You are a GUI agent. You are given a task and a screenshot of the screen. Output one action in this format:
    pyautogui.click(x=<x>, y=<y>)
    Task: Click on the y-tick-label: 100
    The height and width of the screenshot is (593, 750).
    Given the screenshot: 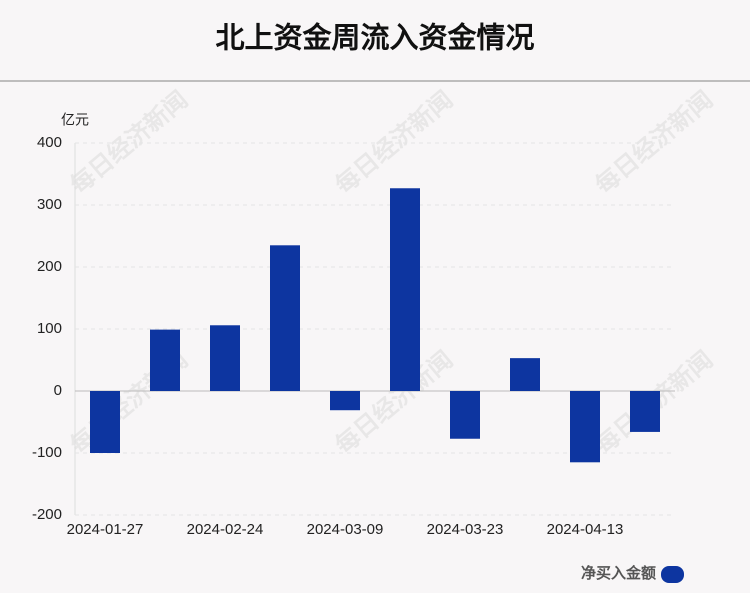 What is the action you would take?
    pyautogui.click(x=49, y=328)
    